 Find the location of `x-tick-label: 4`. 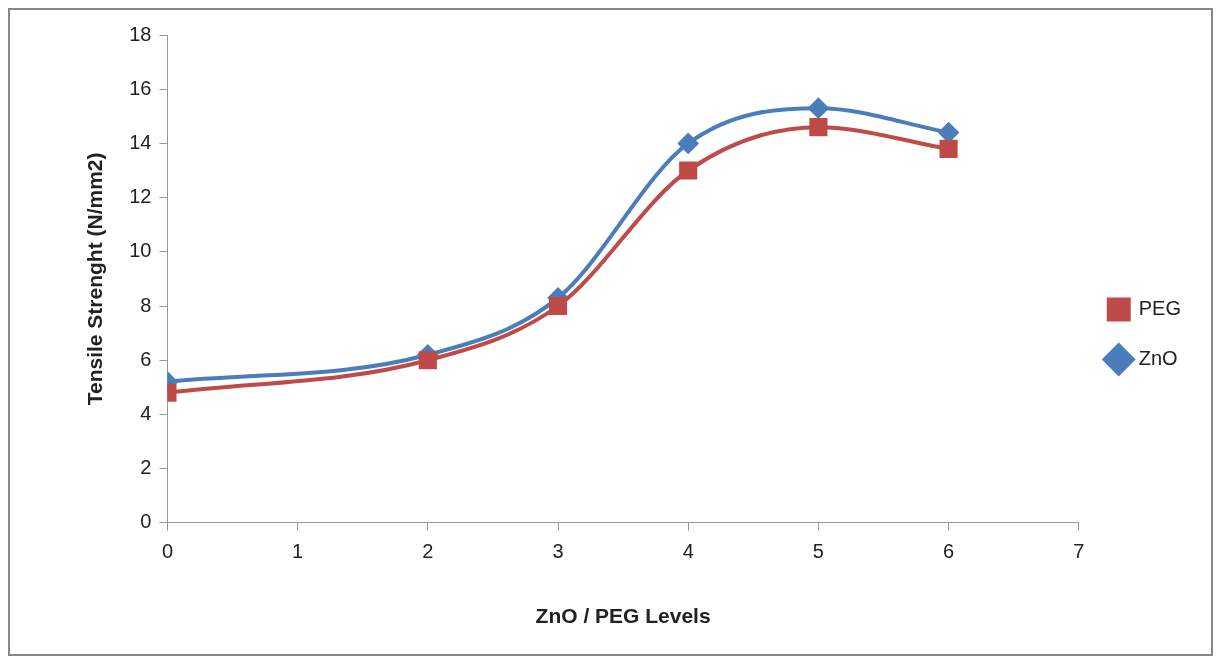

x-tick-label: 4 is located at coordinates (688, 551).